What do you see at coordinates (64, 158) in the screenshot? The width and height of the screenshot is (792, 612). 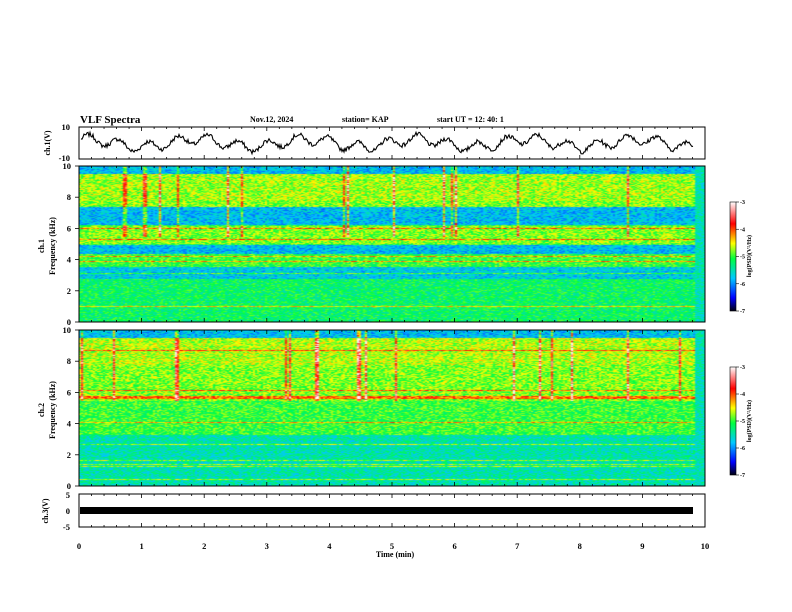 I see `ch1-ytick-bottom: -10` at bounding box center [64, 158].